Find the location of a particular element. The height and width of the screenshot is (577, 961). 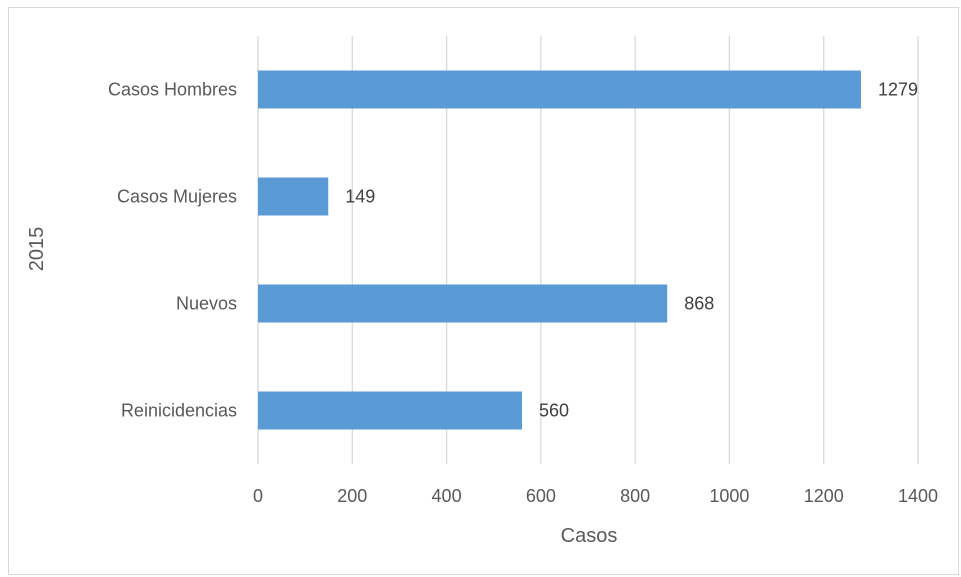

x-tick-labels: 0 200 400 600 800 1000 1200 1400 is located at coordinates (595, 496).